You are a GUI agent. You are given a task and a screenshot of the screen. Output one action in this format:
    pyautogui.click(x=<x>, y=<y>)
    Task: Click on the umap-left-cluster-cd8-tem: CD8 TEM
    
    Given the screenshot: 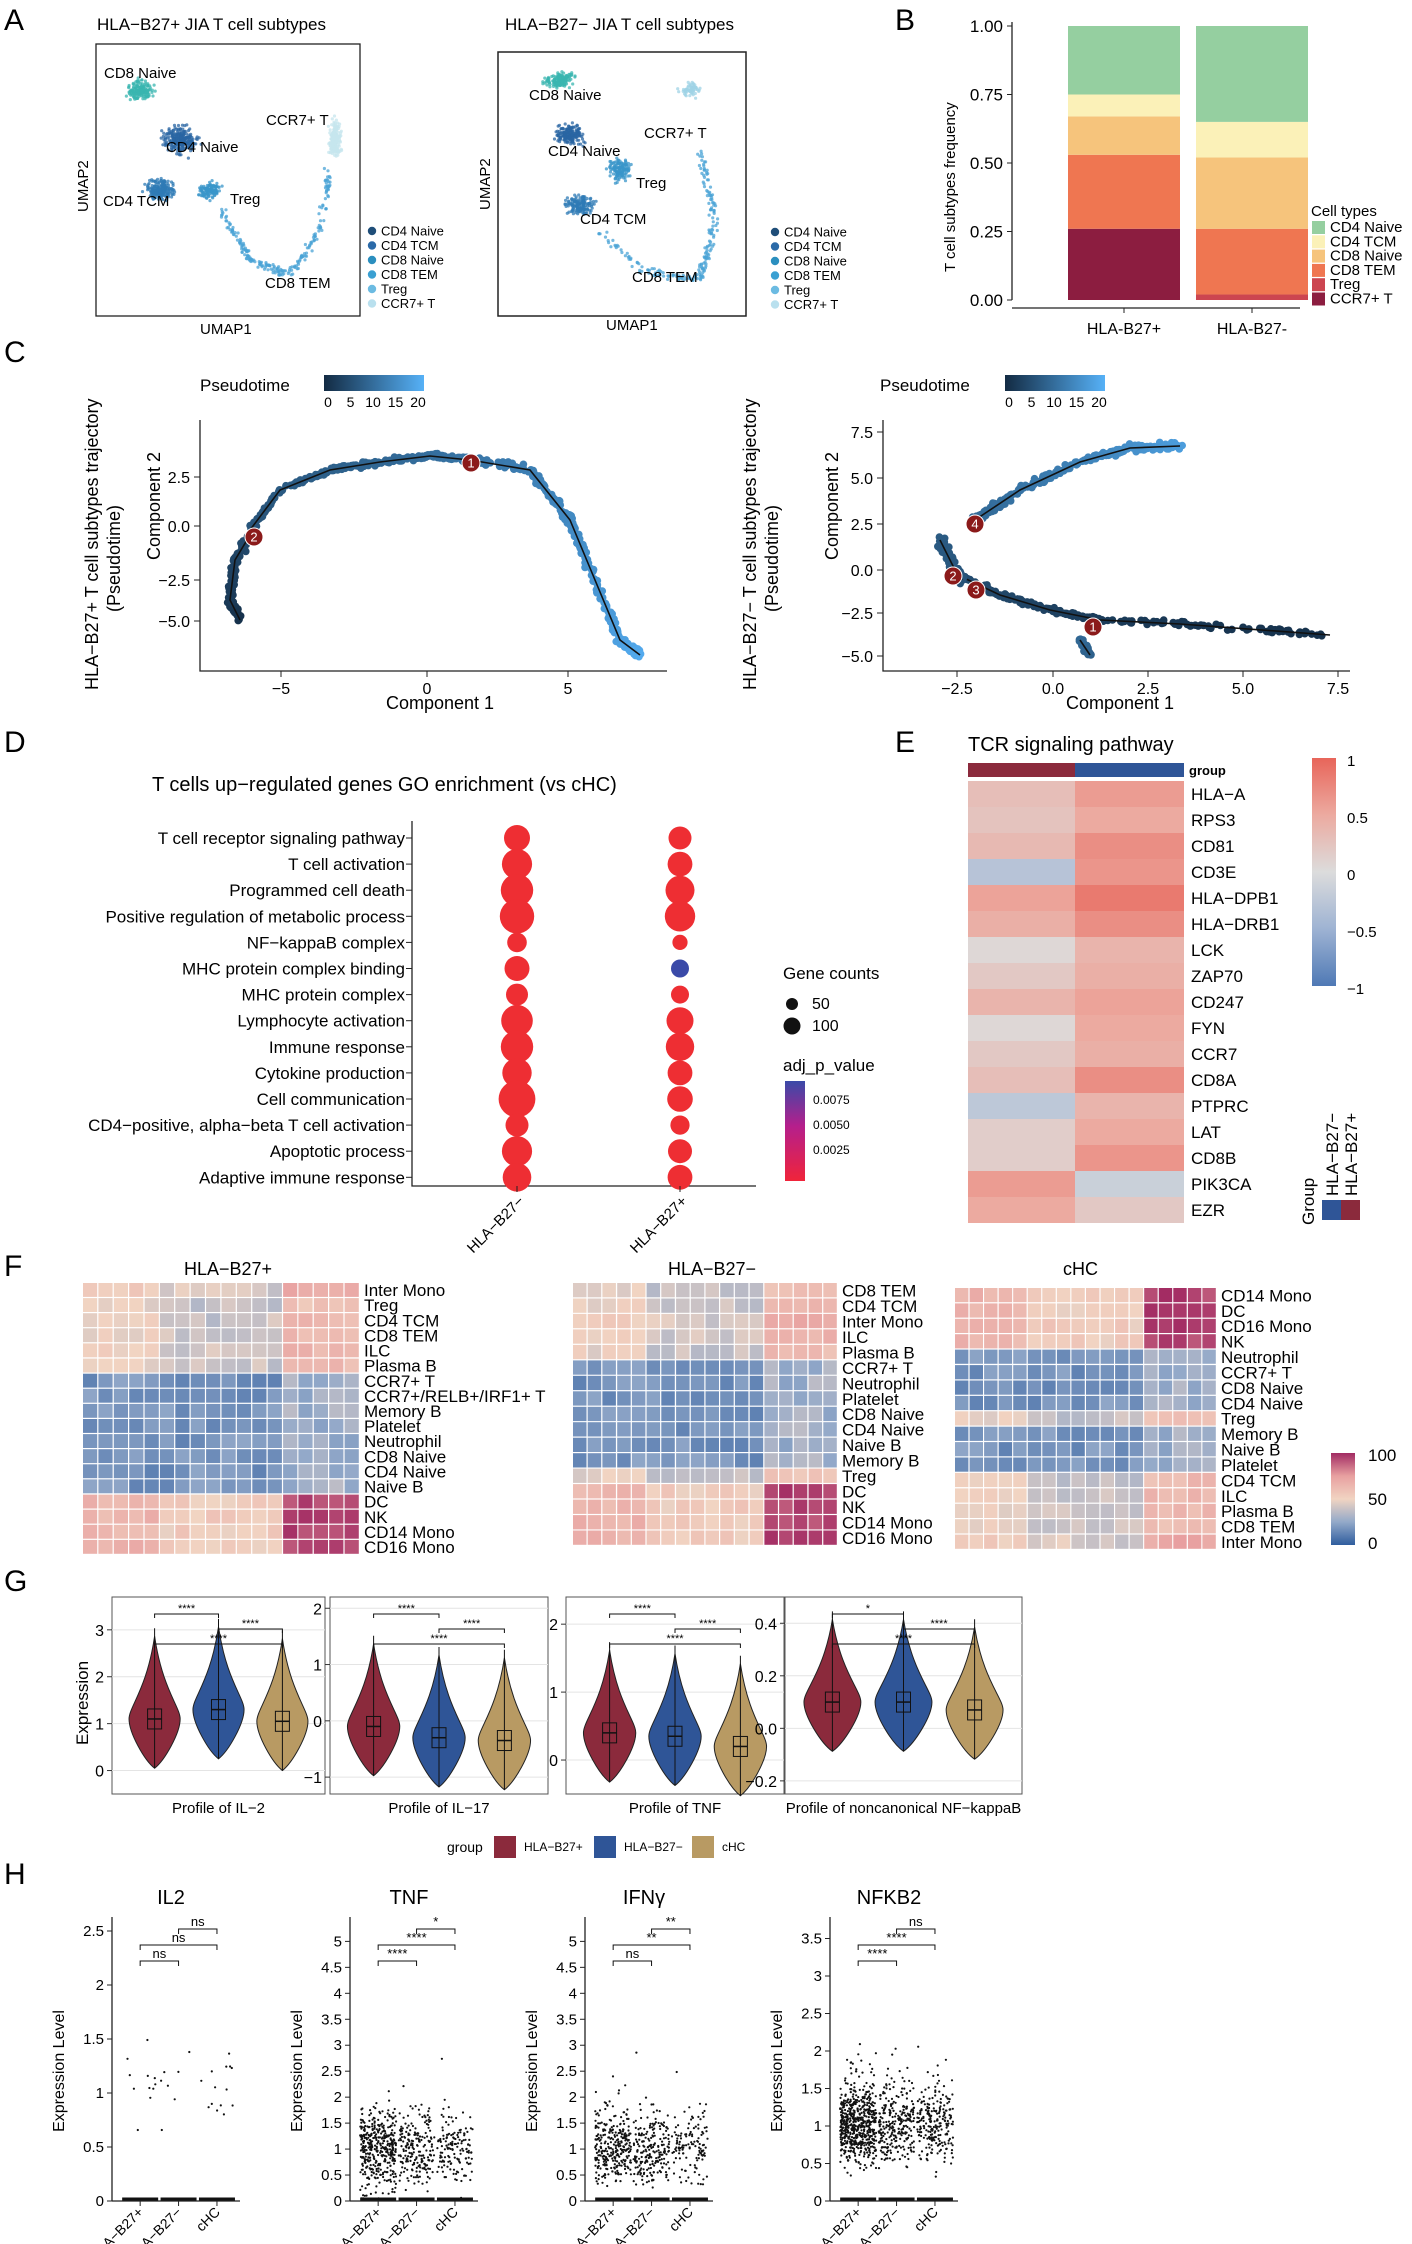 What is the action you would take?
    pyautogui.click(x=298, y=283)
    